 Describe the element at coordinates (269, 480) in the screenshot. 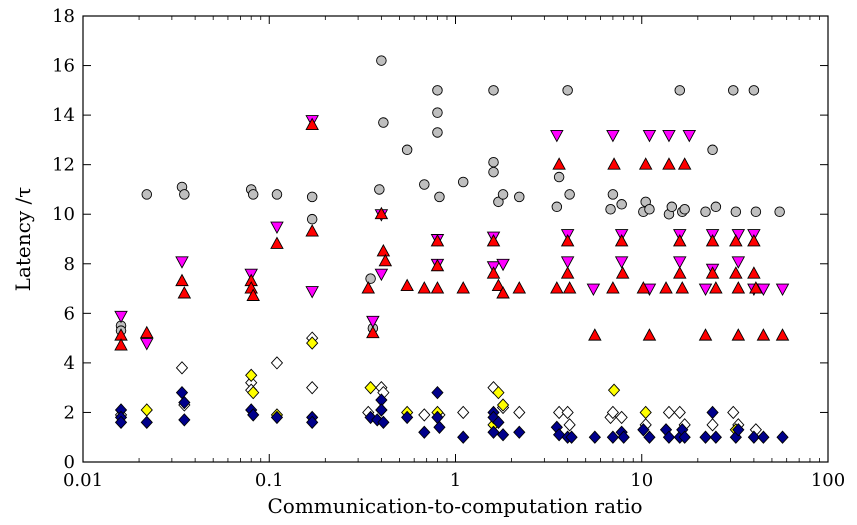

I see `x-tick-label: 0.1` at that location.